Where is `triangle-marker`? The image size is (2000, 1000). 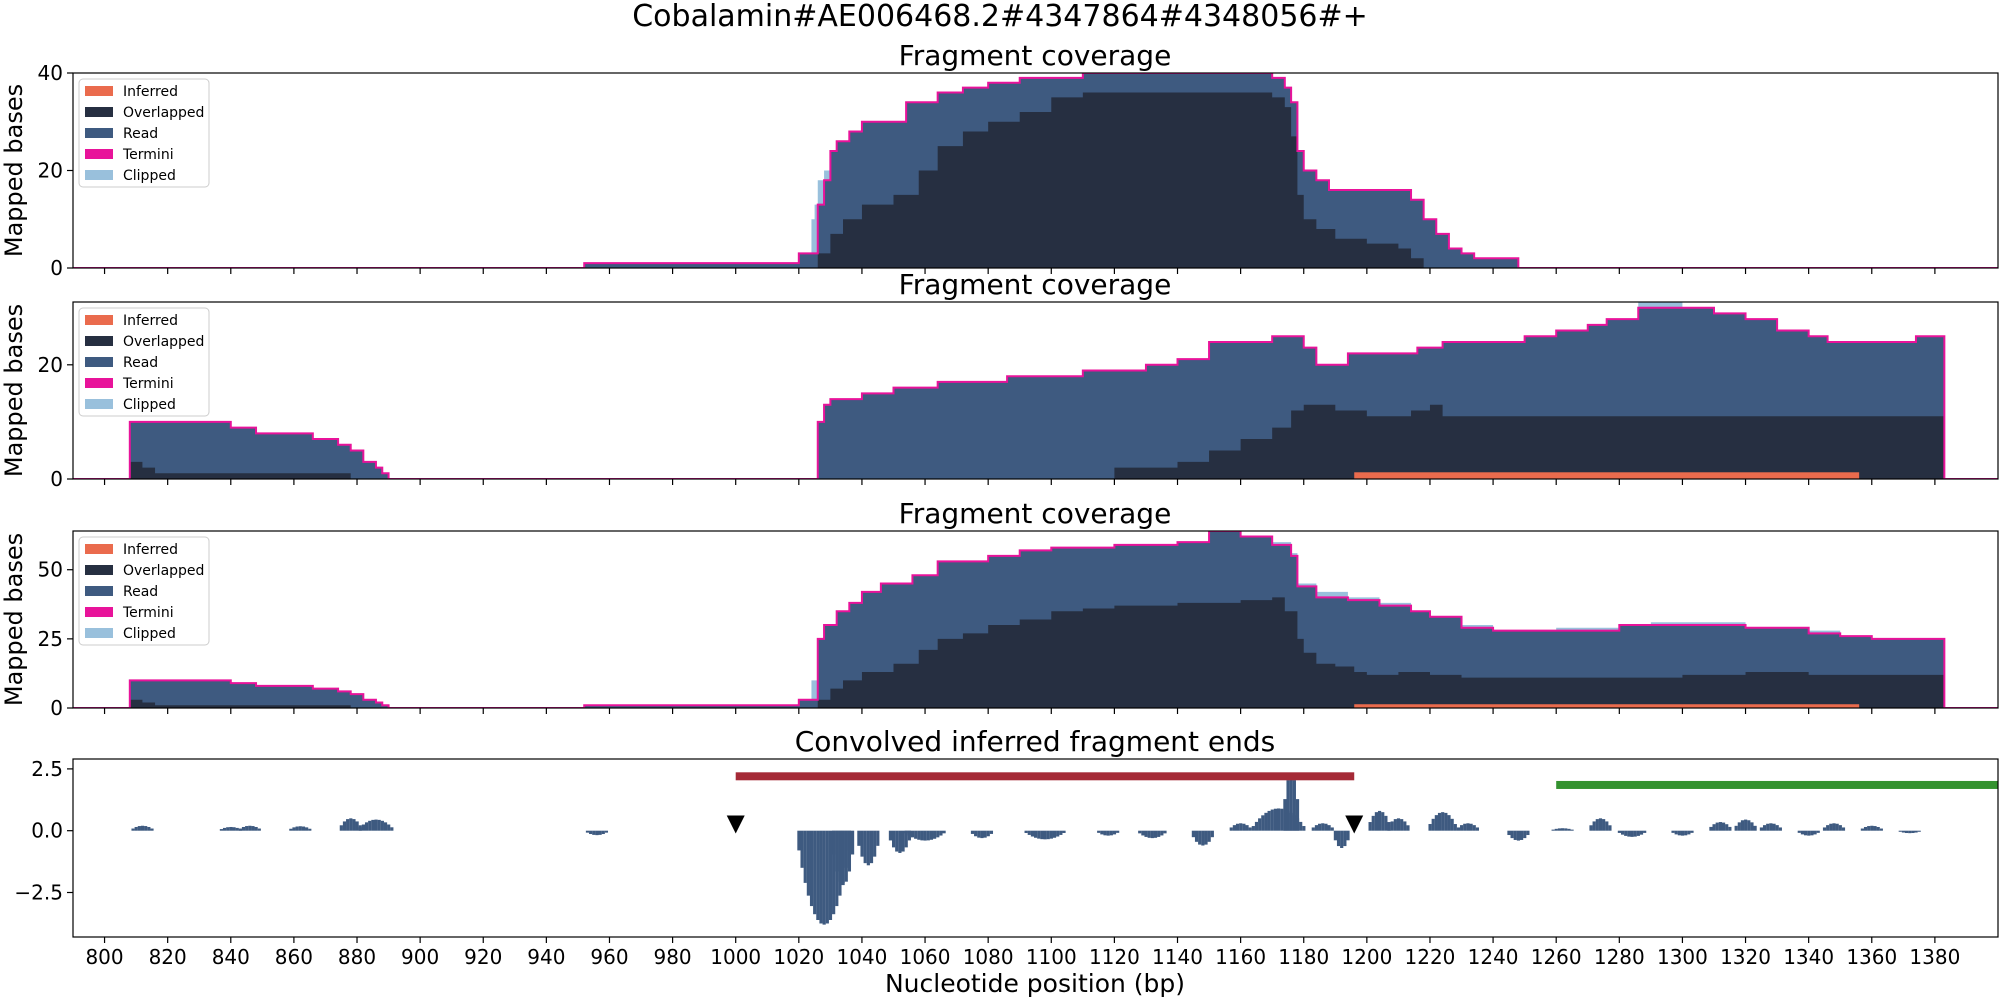
triangle-marker is located at coordinates (1354, 824).